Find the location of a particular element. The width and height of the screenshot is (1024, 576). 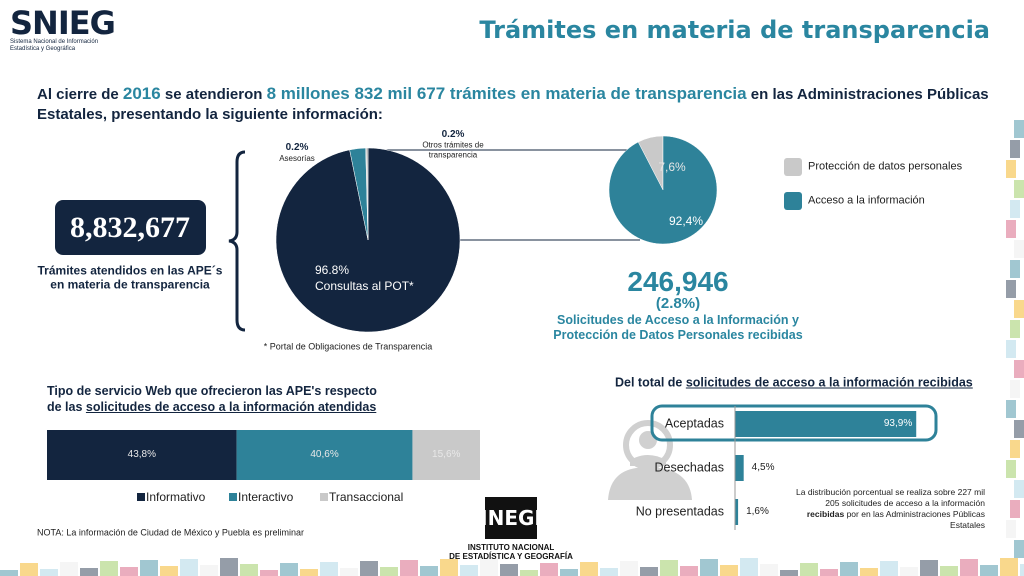

slice-value-label: 0.2% is located at coordinates (297, 147).